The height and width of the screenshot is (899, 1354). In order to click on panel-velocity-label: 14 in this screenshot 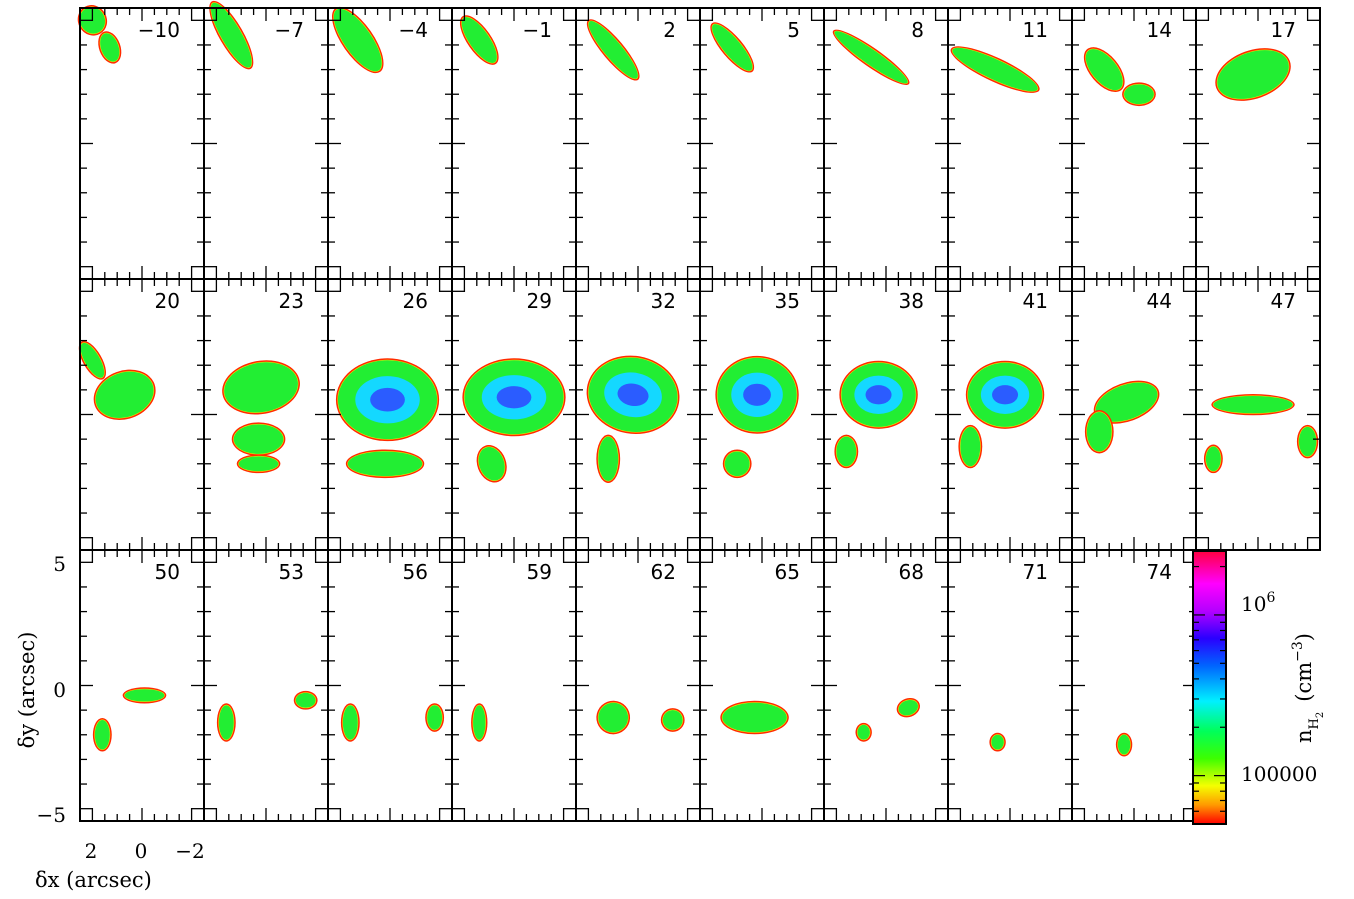, I will do `click(1159, 30)`.